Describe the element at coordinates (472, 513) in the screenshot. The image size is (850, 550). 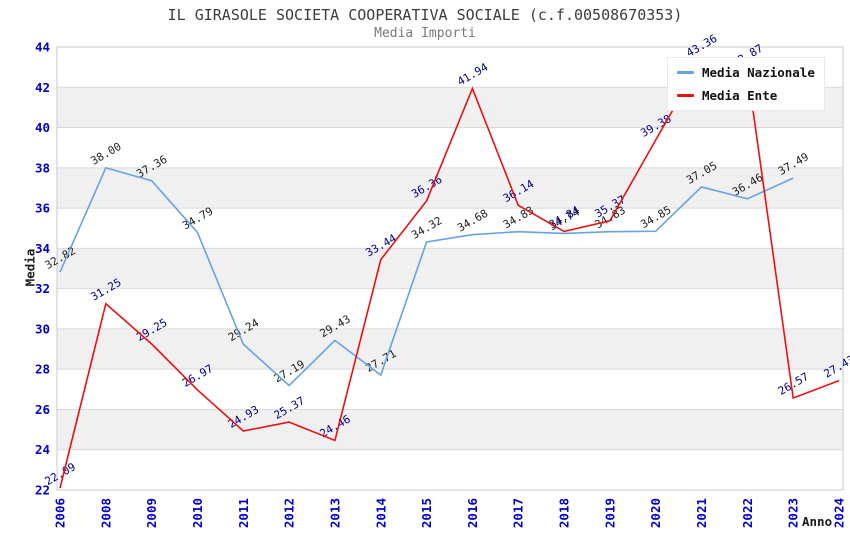
I see `x-tick-label: 2016` at that location.